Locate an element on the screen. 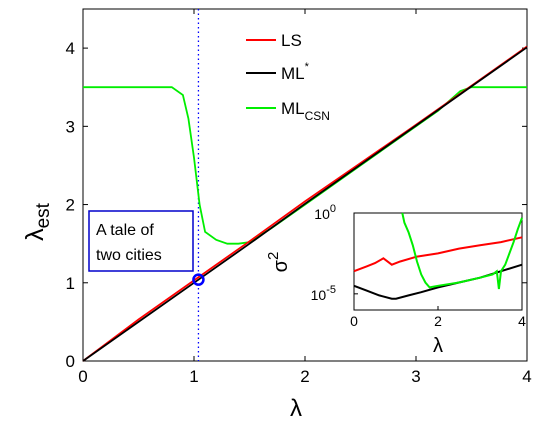 Image resolution: width=534 pixels, height=422 pixels. inset-plot-area is located at coordinates (438, 261).